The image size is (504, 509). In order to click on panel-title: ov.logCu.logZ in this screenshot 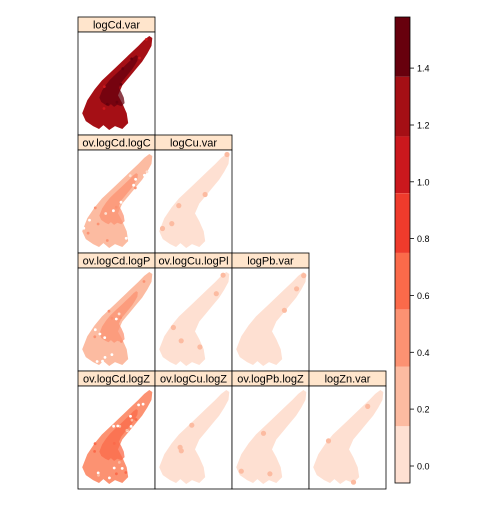, I will do `click(193, 380)`.